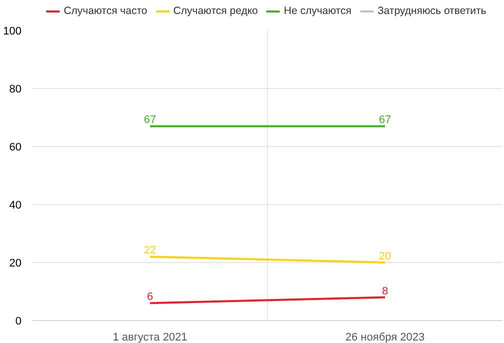  I want to click on y-tick-label: 60, so click(15, 148).